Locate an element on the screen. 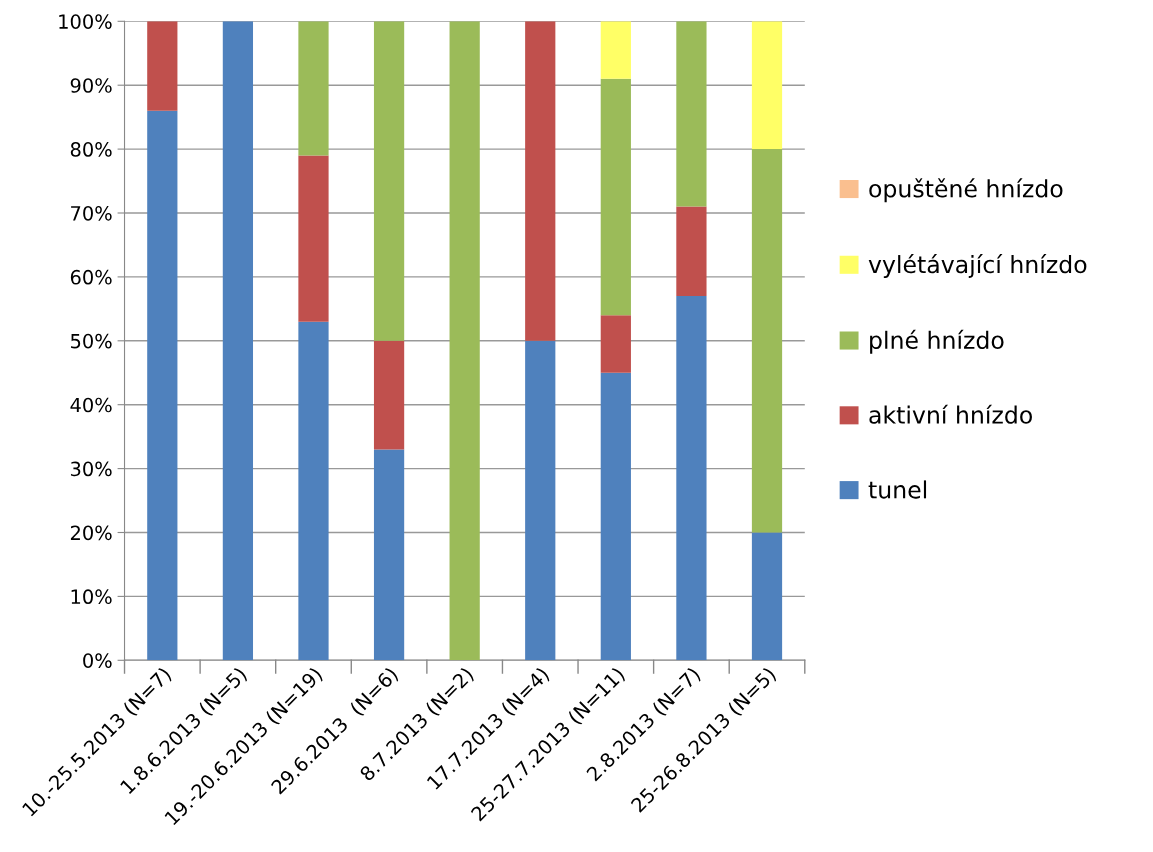  y-tick-label: 100% is located at coordinates (85, 21).